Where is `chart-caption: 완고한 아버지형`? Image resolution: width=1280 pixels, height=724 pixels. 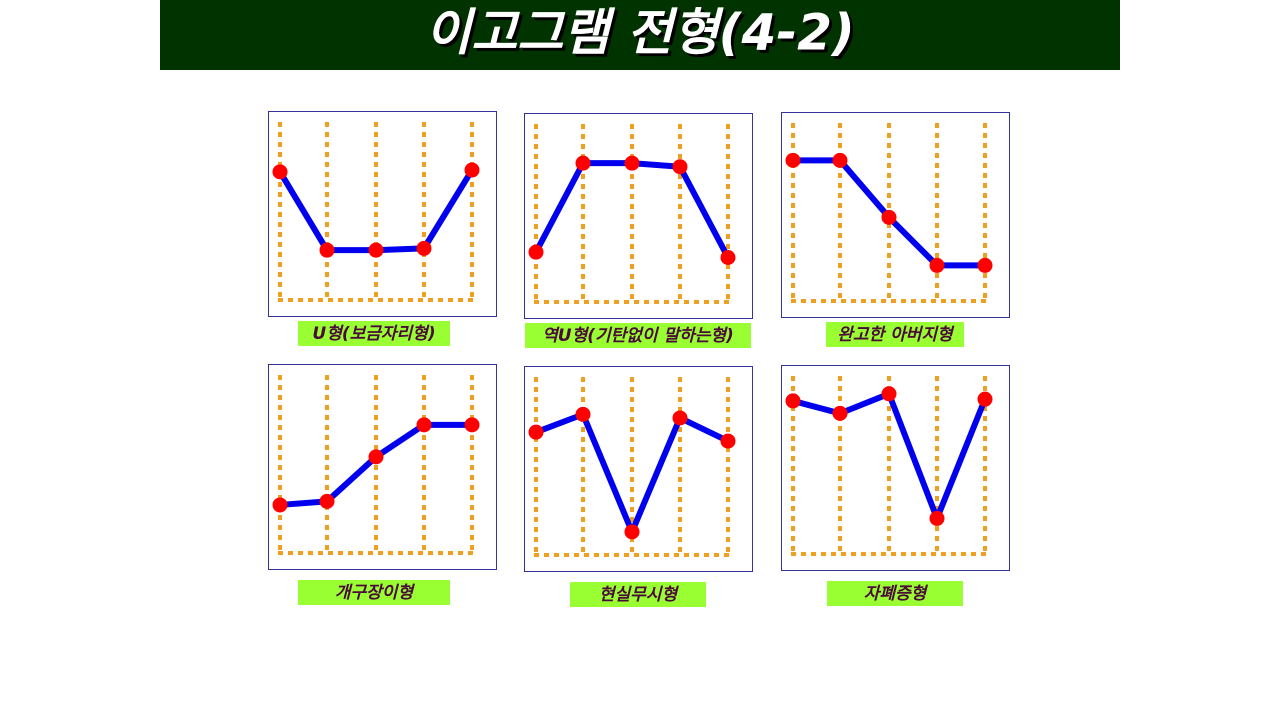
chart-caption: 완고한 아버지형 is located at coordinates (896, 335).